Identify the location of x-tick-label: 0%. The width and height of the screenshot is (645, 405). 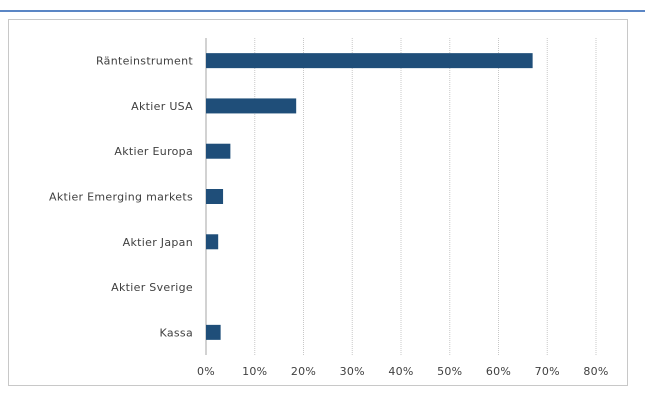
(206, 371).